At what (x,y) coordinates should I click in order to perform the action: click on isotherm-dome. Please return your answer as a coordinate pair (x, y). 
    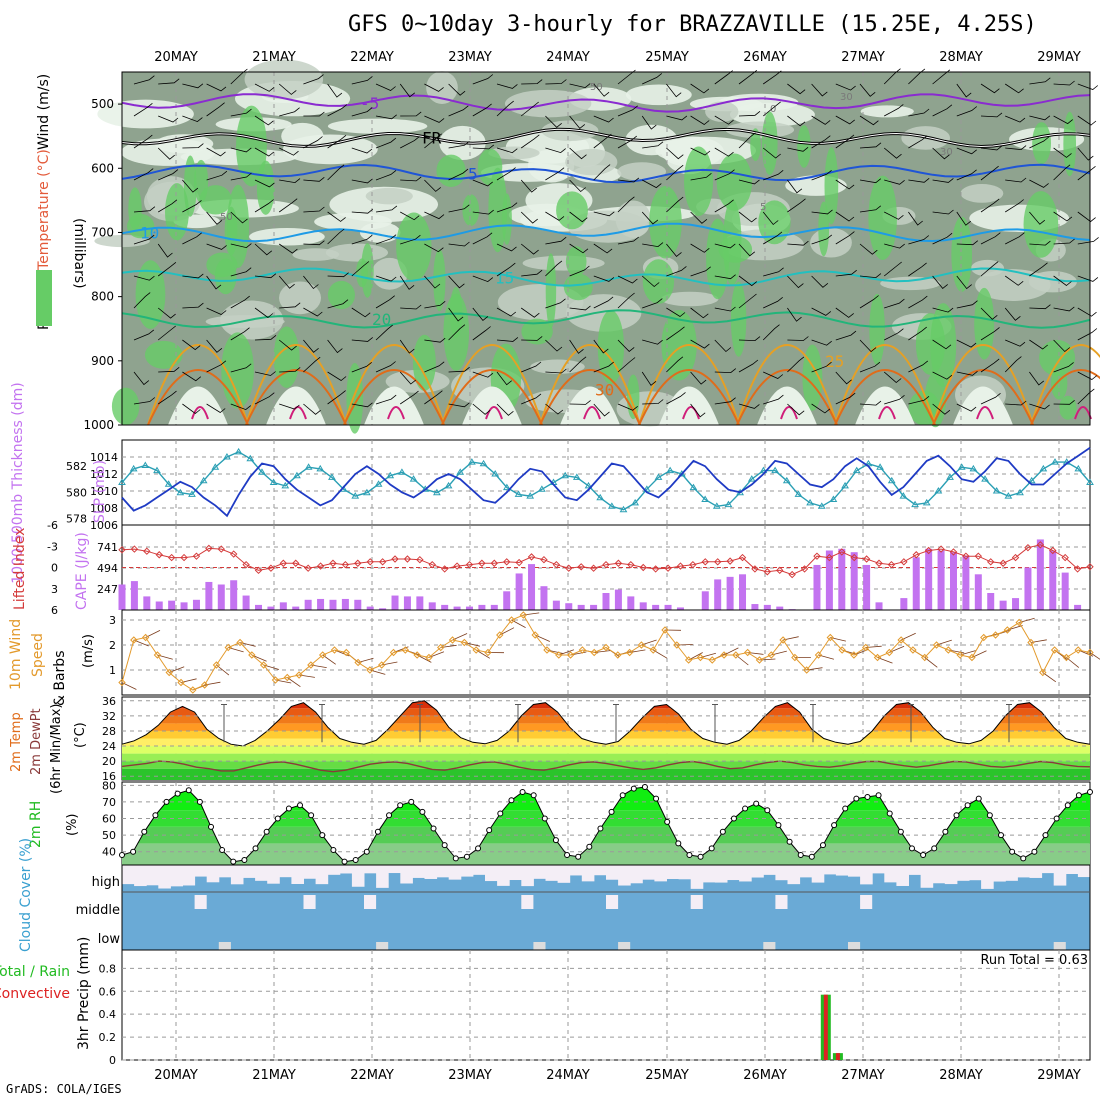
    Looking at the image, I should click on (983, 385).